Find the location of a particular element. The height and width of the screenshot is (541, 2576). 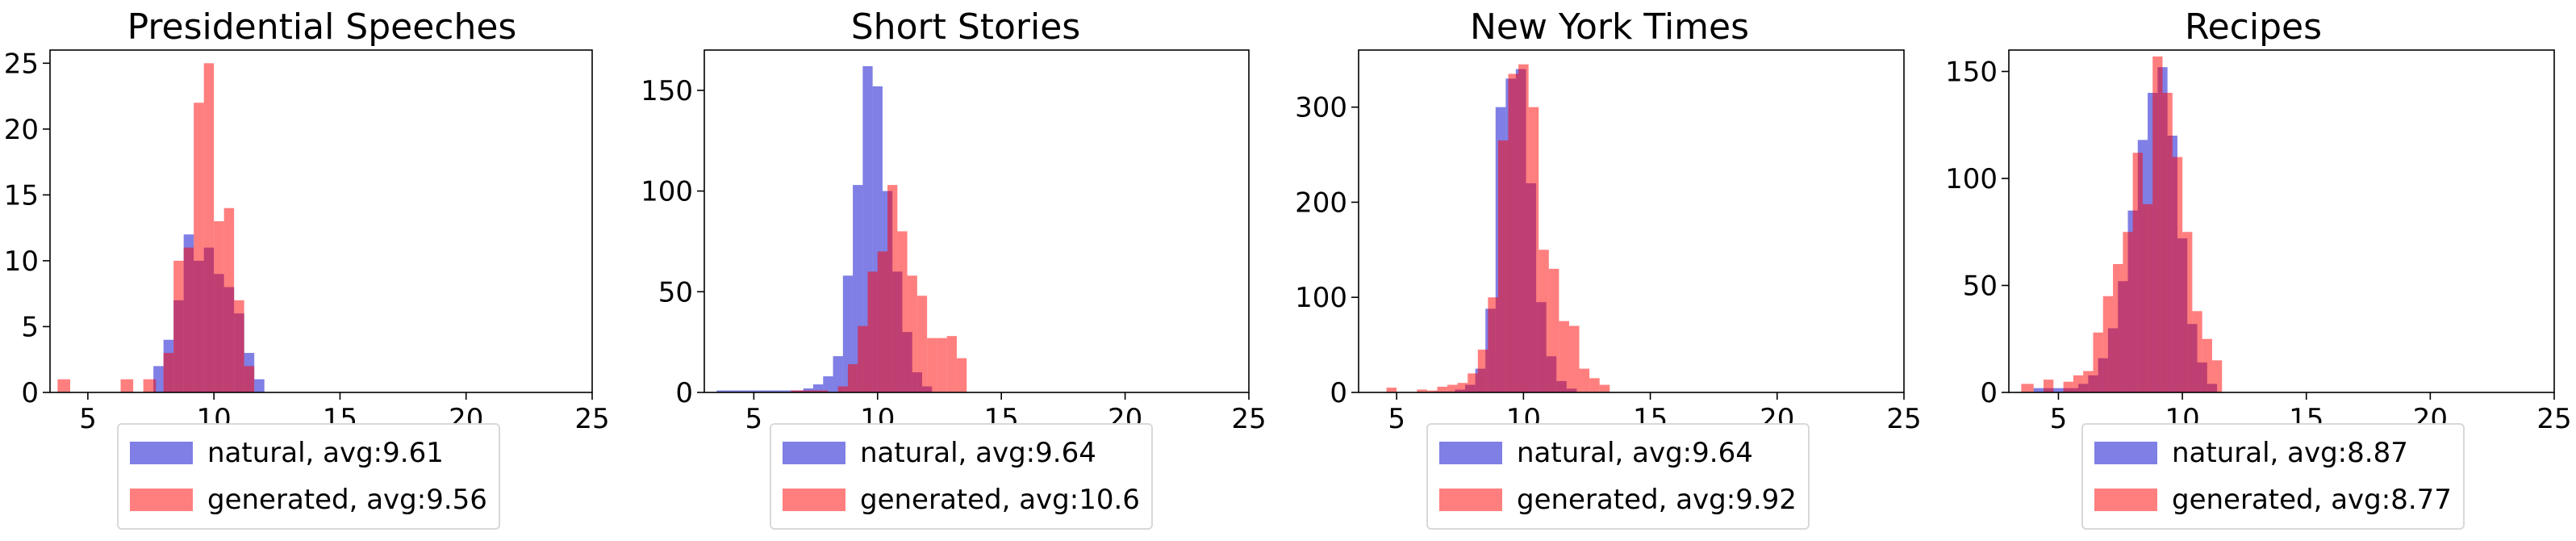

y-tick-label: 25 is located at coordinates (21, 64).